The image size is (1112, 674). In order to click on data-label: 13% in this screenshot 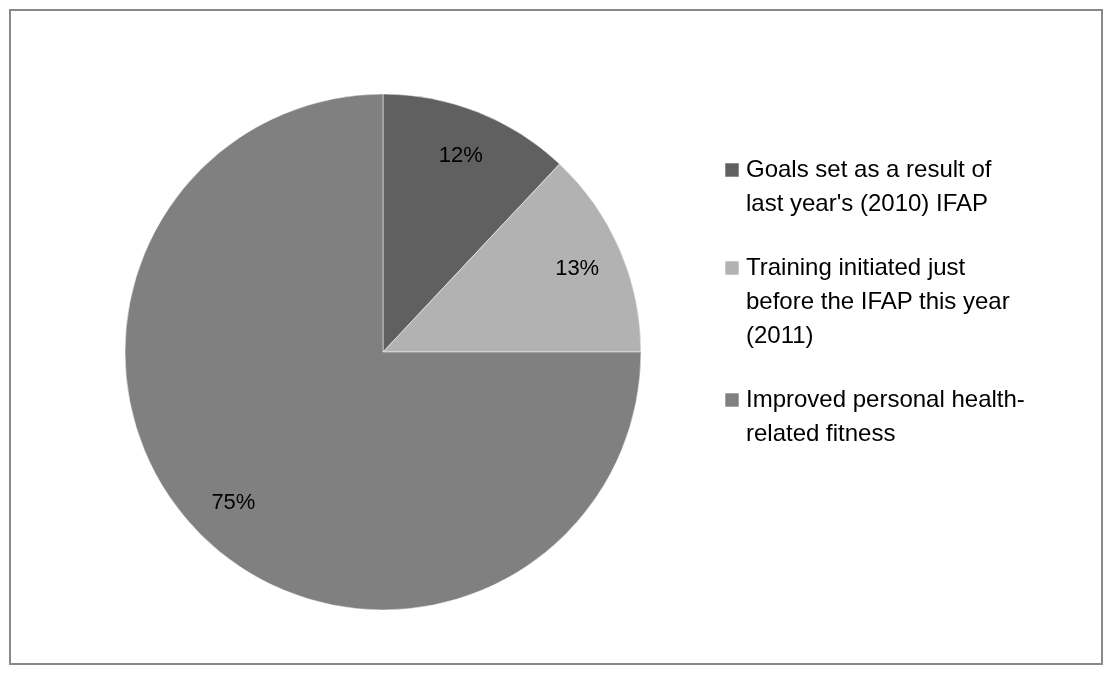, I will do `click(577, 267)`.